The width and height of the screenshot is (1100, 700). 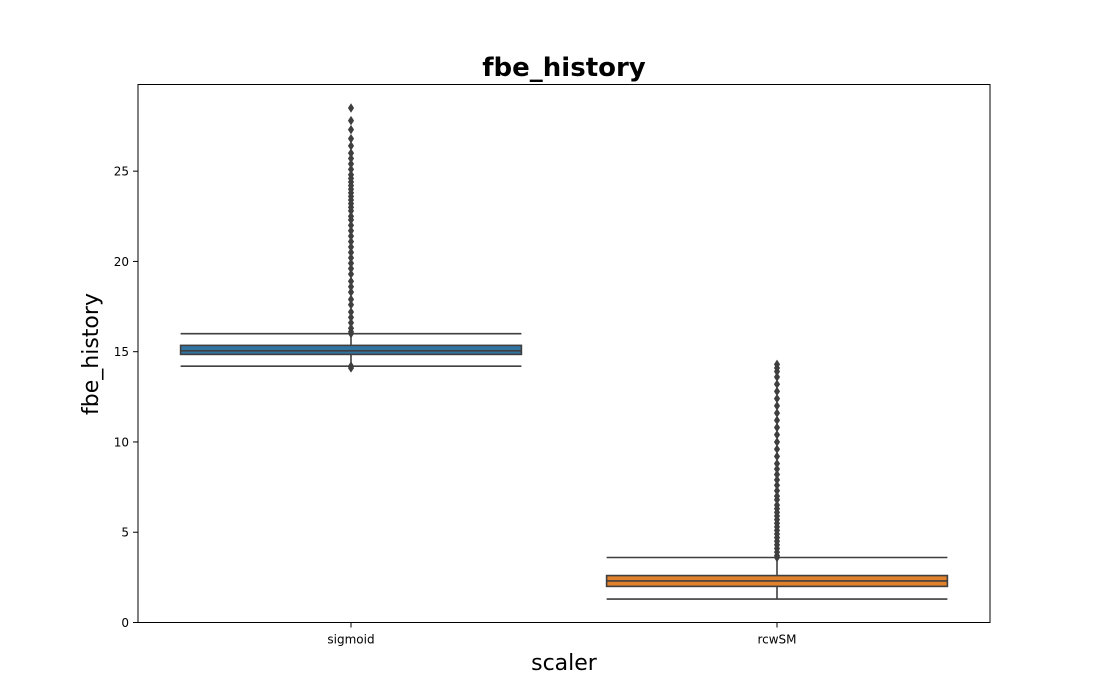 What do you see at coordinates (121, 442) in the screenshot?
I see `y-tick-label: 10` at bounding box center [121, 442].